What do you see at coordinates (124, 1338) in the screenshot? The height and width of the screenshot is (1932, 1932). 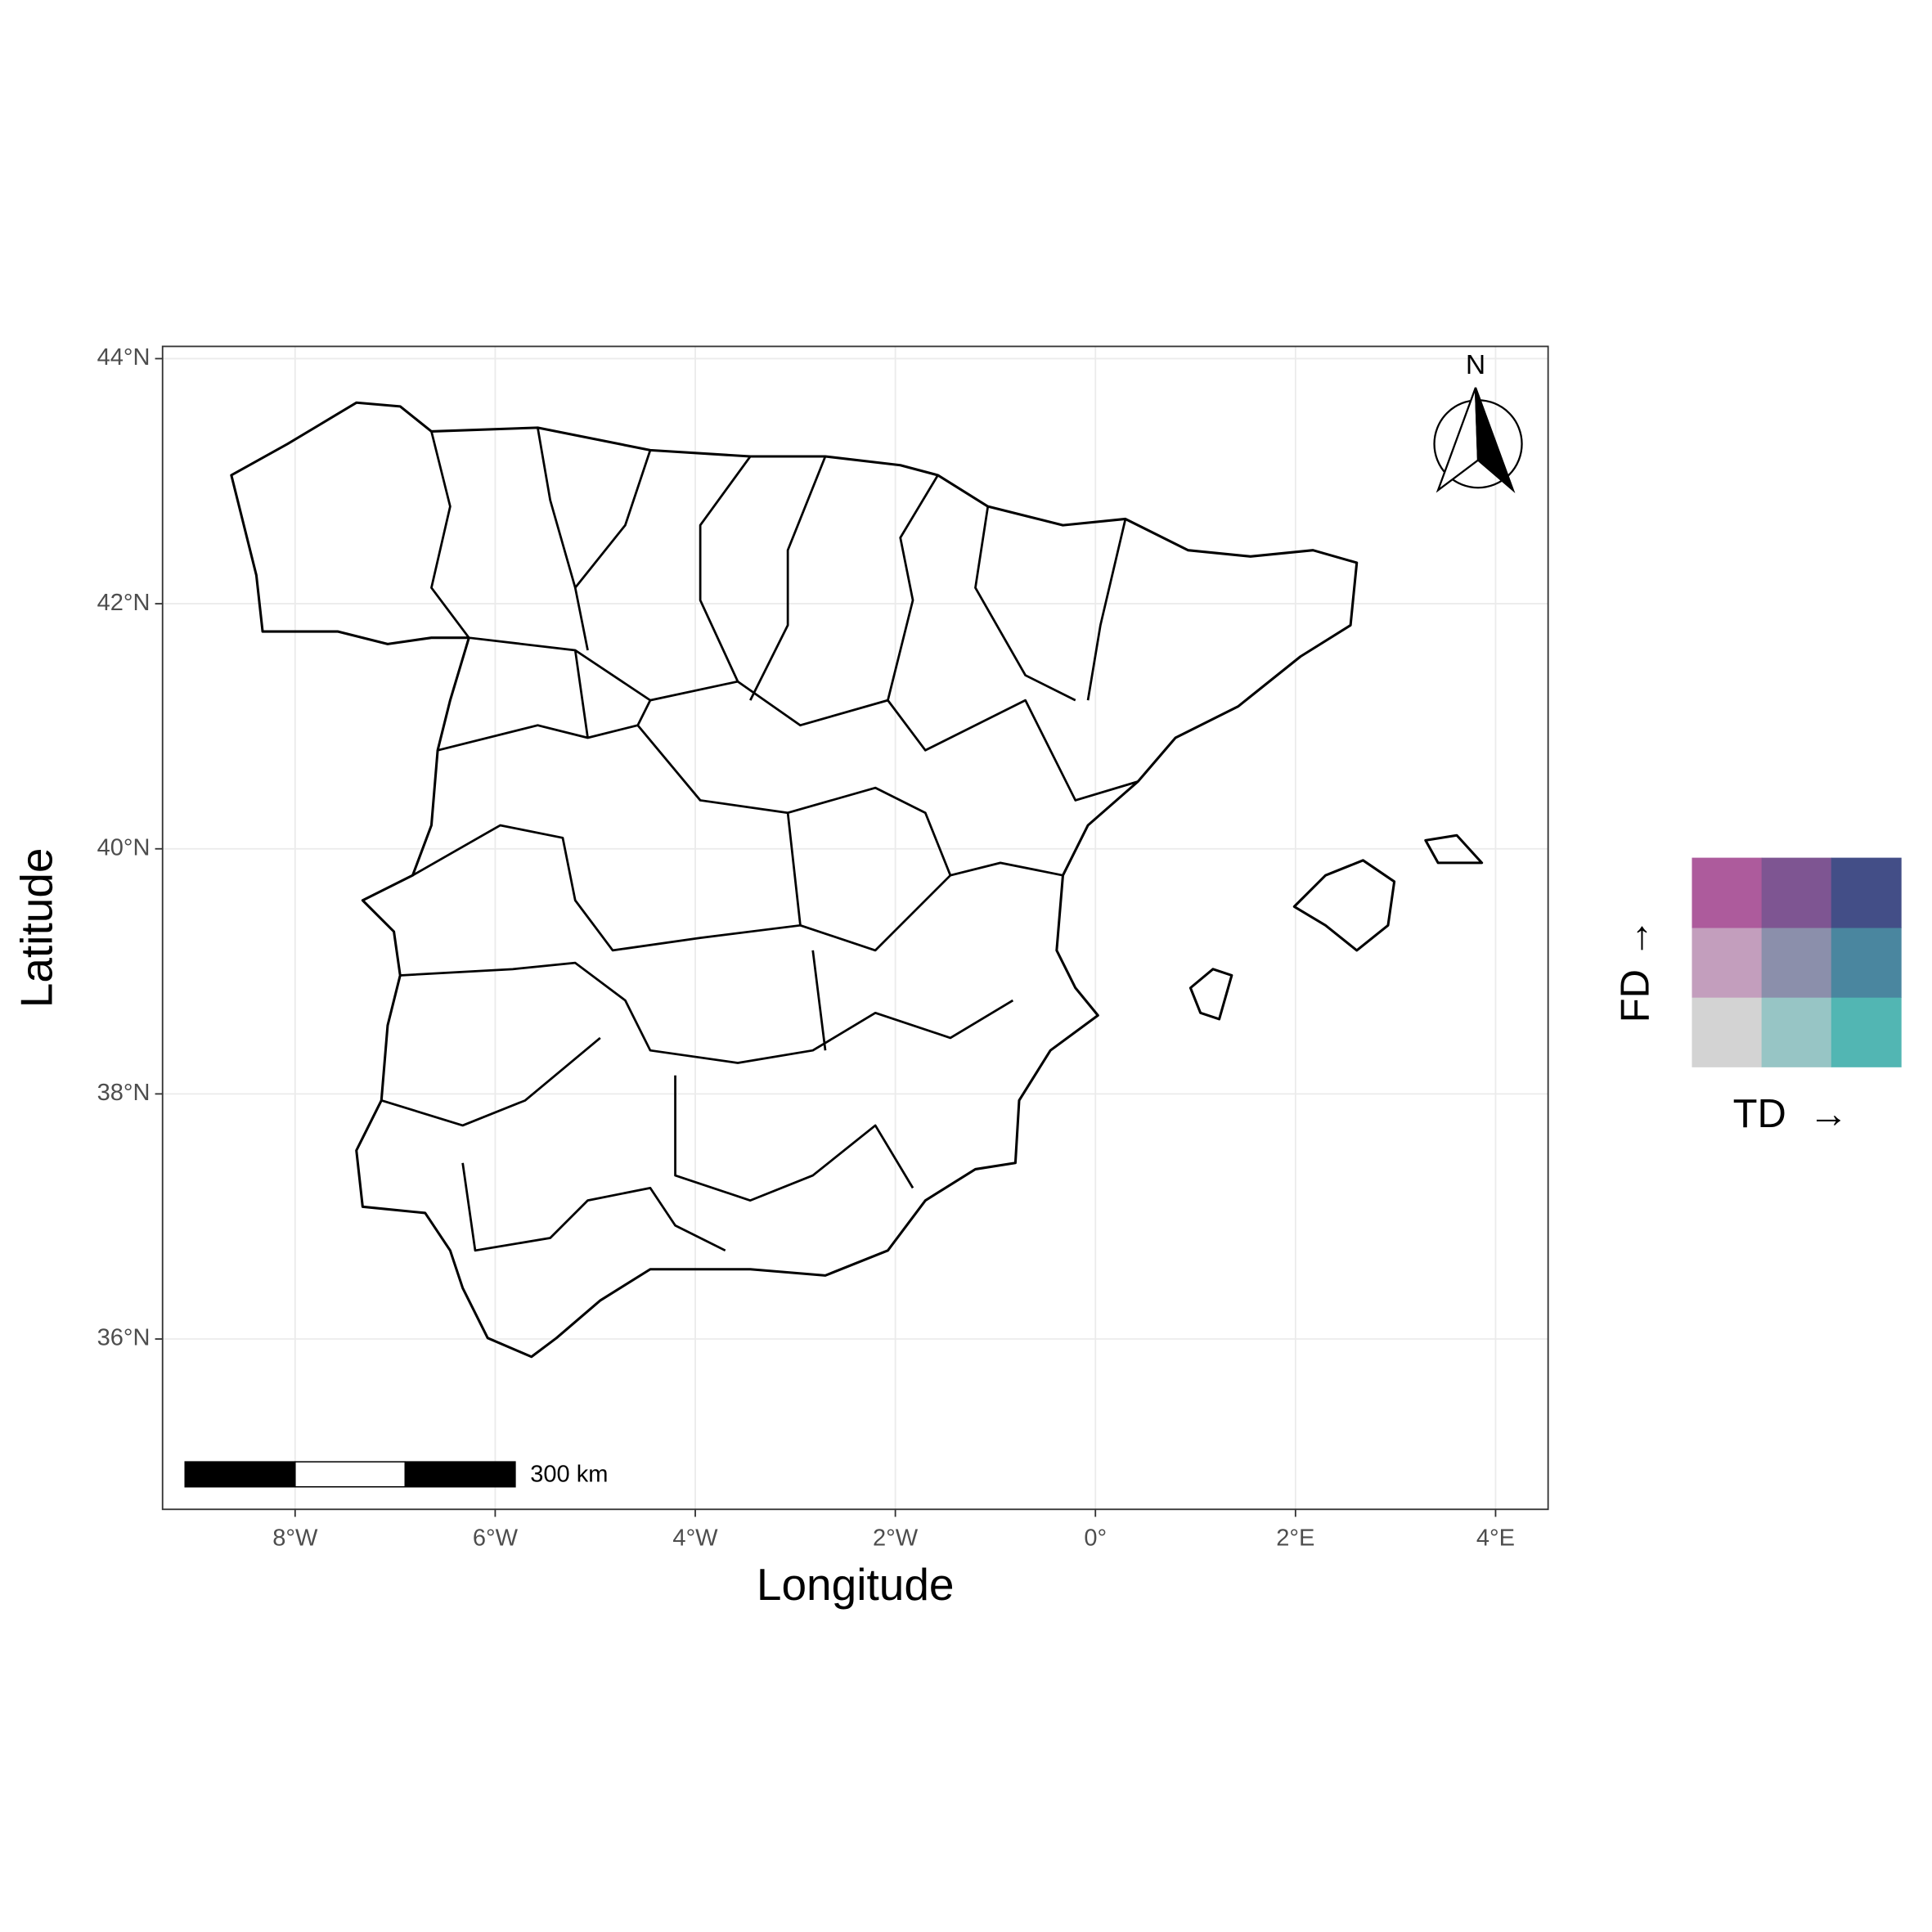 I see `y-tick-label: 36°N` at bounding box center [124, 1338].